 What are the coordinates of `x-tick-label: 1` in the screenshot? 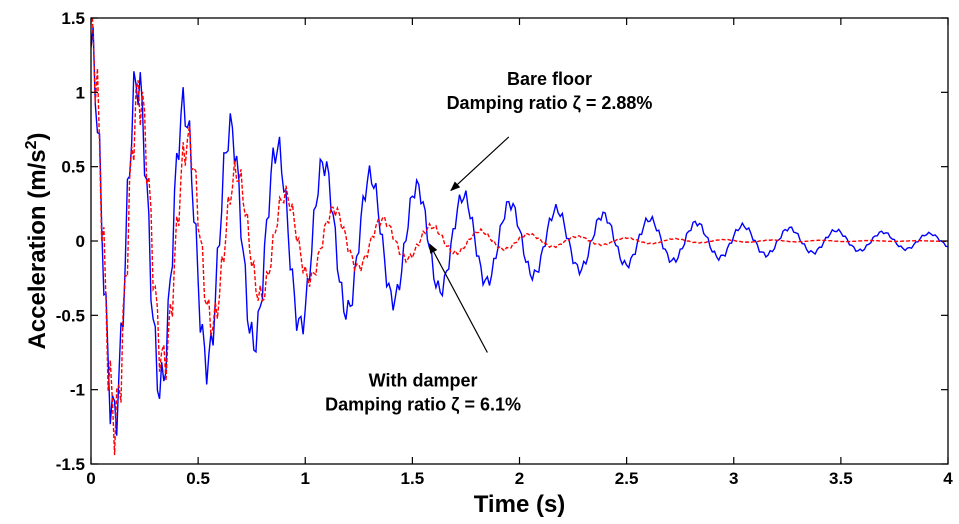 It's located at (305, 478).